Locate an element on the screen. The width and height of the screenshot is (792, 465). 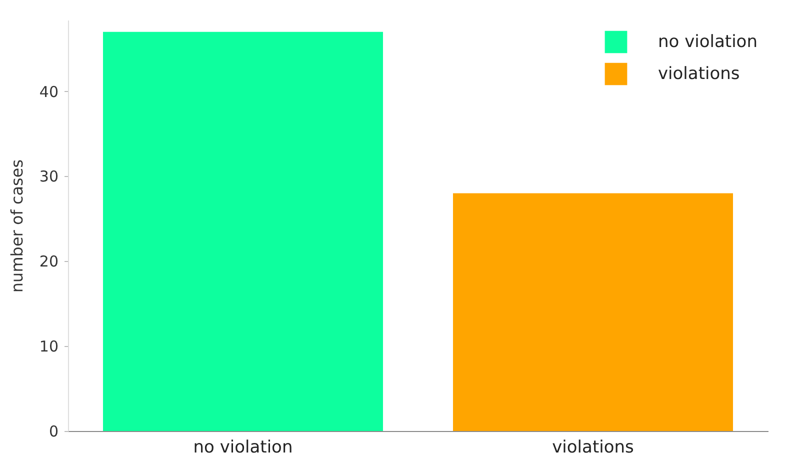
y-tick-label: 20 is located at coordinates (48, 261).